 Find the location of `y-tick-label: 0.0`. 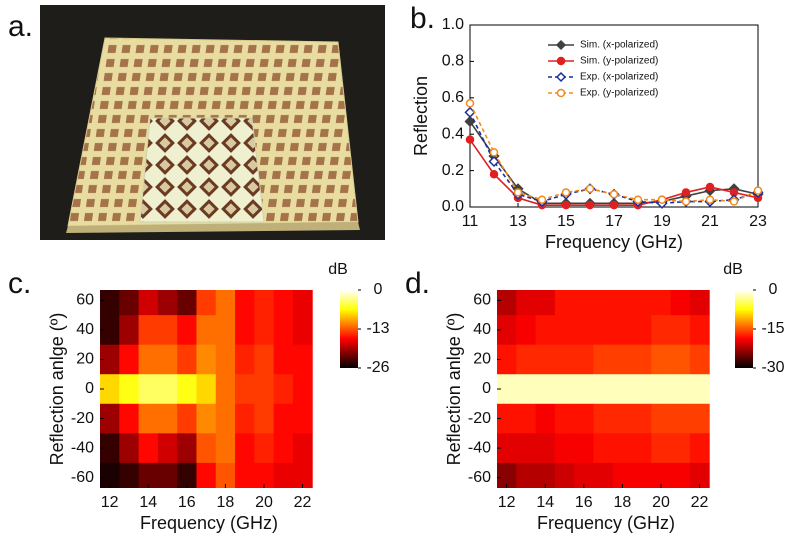

y-tick-label: 0.0 is located at coordinates (453, 206).